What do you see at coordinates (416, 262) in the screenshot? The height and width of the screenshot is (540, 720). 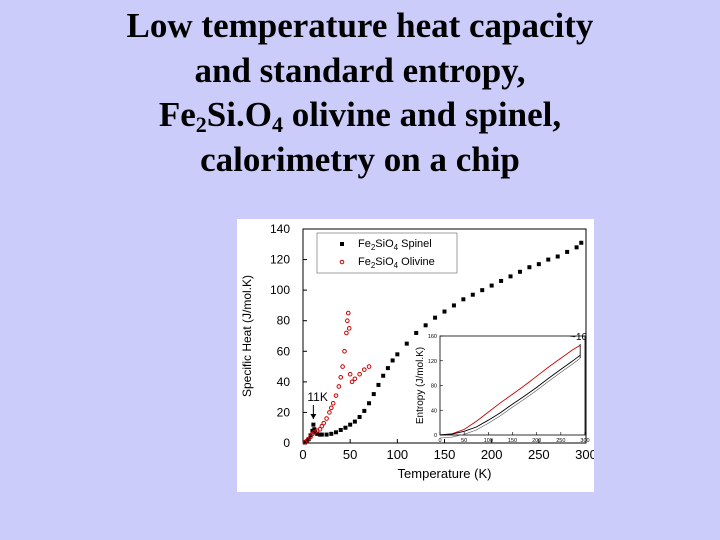 I see `legend-text-part: Olivine` at bounding box center [416, 262].